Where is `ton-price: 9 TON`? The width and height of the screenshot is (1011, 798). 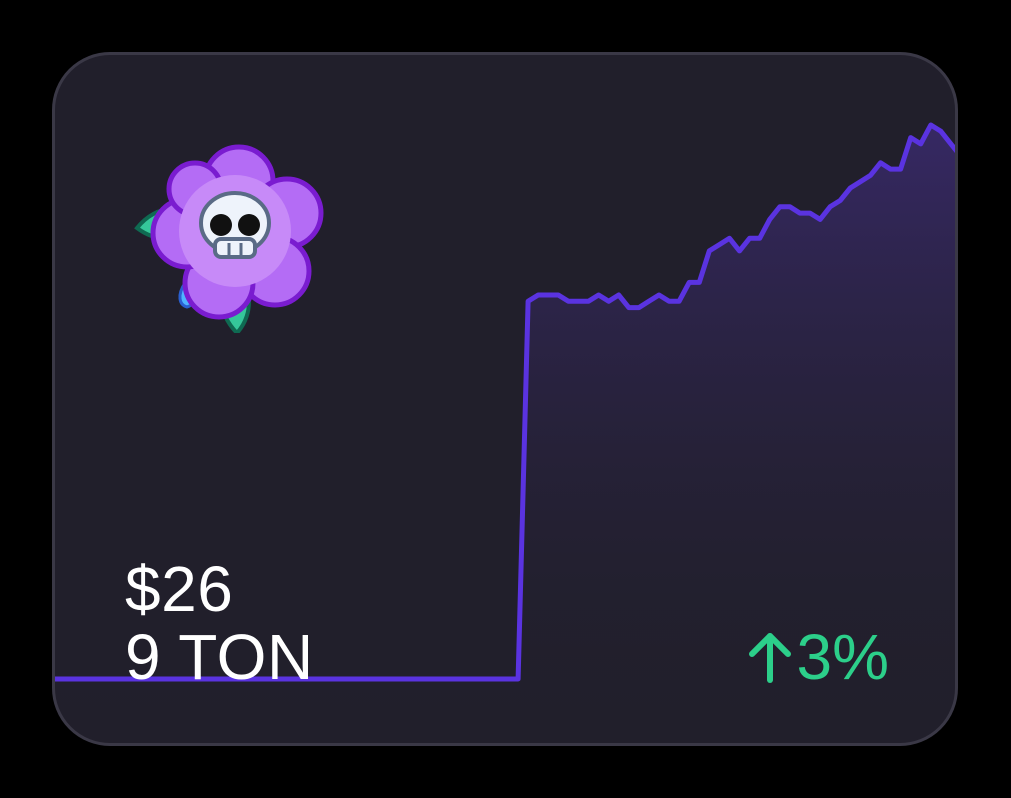 ton-price: 9 TON is located at coordinates (219, 657).